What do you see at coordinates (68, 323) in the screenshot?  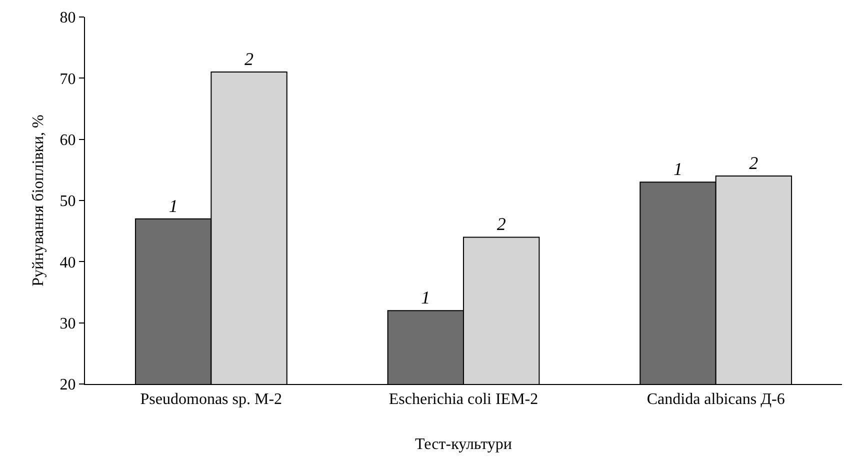 I see `y-tick-label: 30` at bounding box center [68, 323].